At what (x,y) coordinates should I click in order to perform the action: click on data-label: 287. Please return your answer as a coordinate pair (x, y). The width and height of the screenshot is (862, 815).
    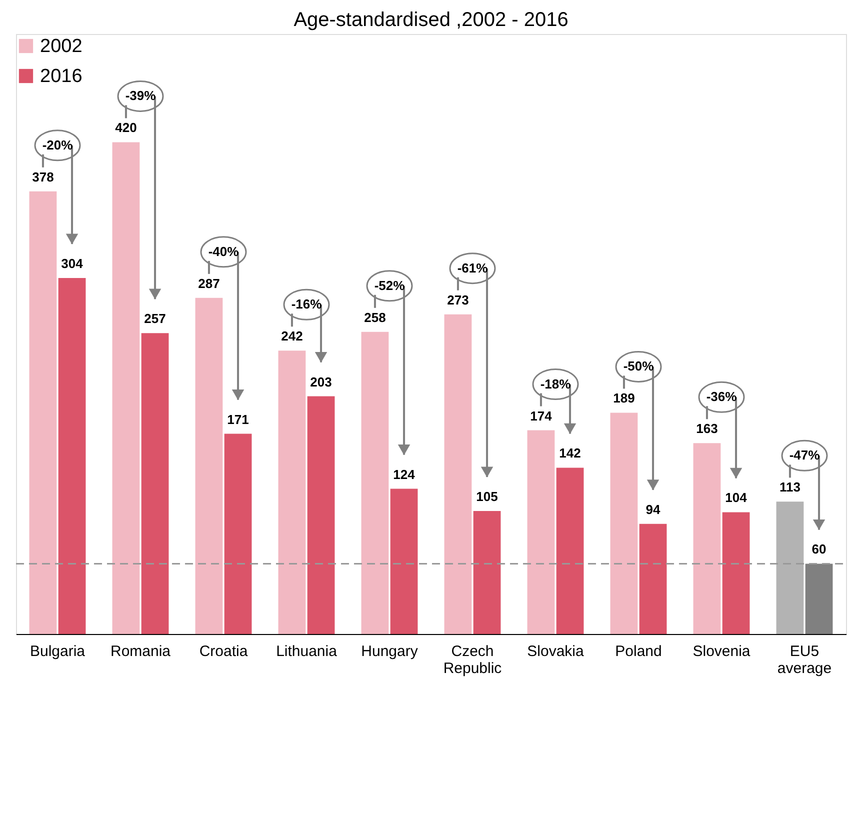
    Looking at the image, I should click on (209, 283).